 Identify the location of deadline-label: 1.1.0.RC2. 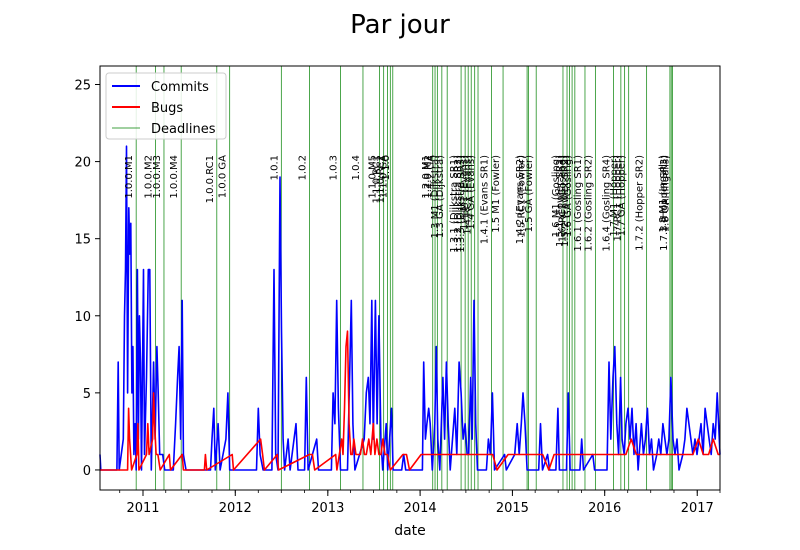
(380, 179).